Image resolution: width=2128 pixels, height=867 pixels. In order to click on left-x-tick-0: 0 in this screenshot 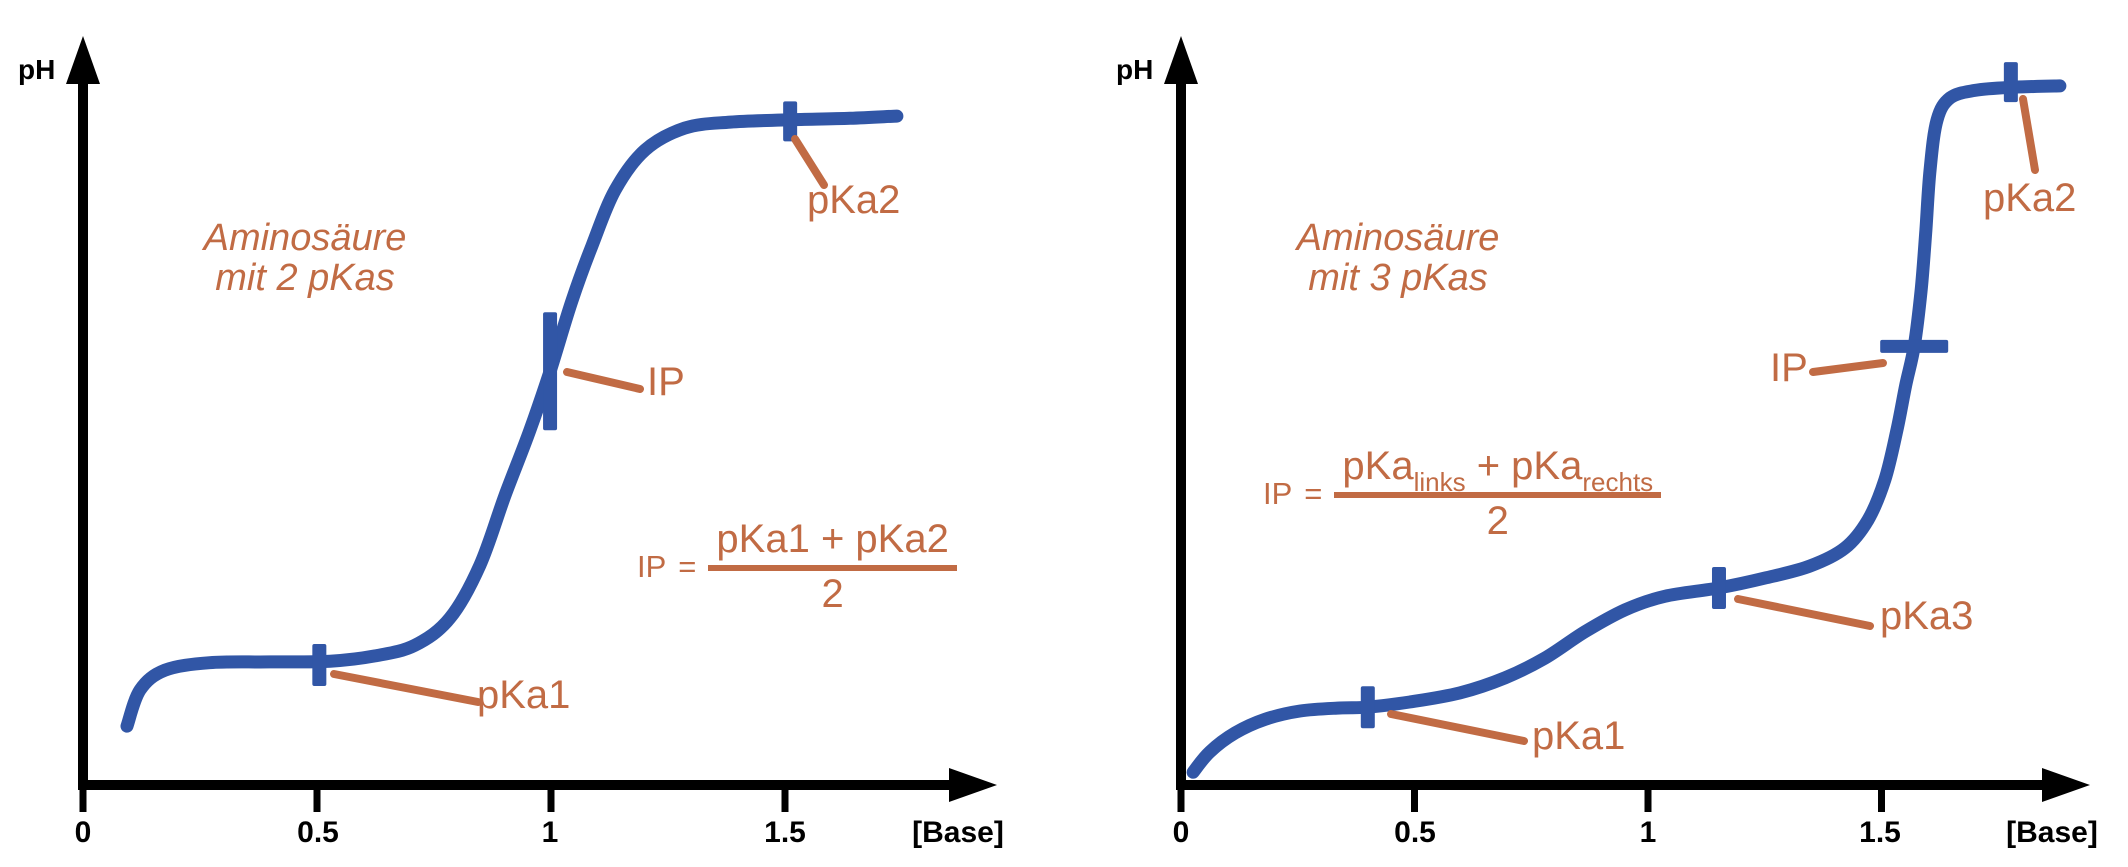, I will do `click(83, 832)`.